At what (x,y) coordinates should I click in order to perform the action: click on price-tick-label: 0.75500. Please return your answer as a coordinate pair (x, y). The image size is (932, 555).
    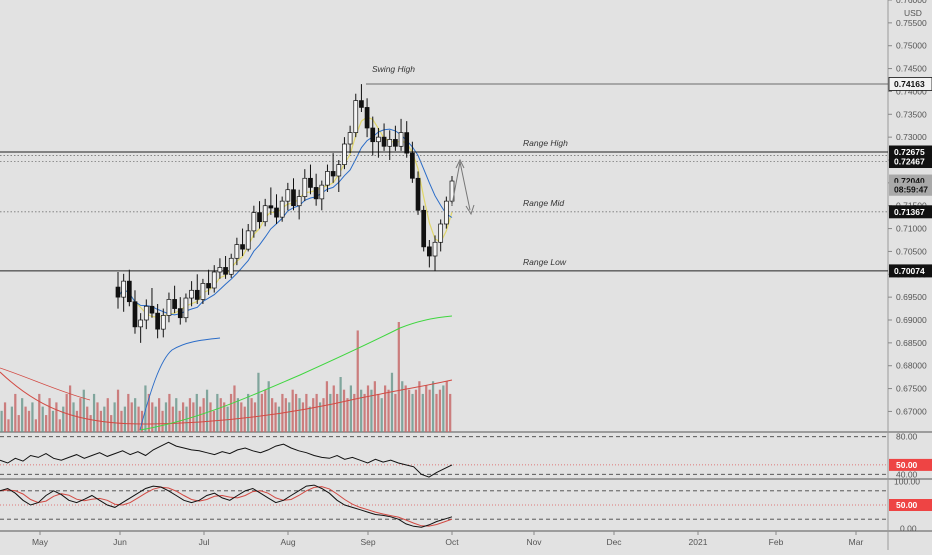
    Looking at the image, I should click on (911, 23).